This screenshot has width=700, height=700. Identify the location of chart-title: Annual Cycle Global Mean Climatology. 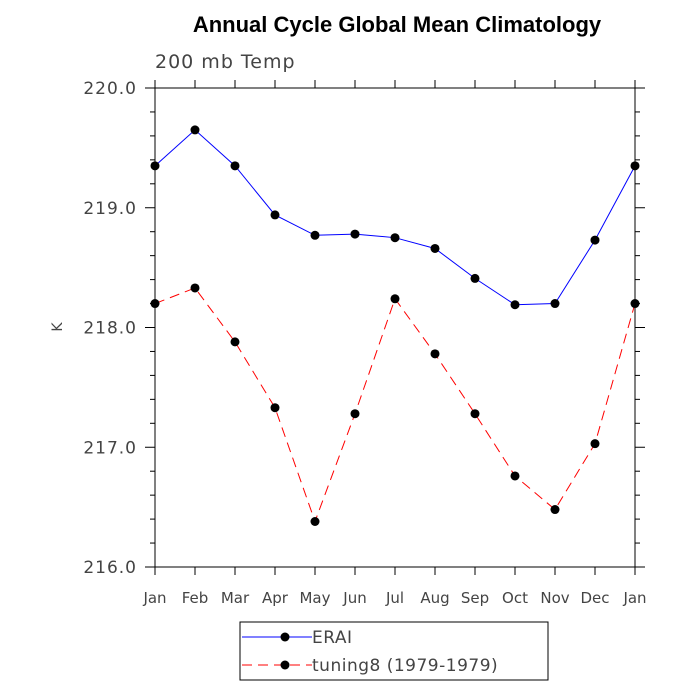
(397, 24).